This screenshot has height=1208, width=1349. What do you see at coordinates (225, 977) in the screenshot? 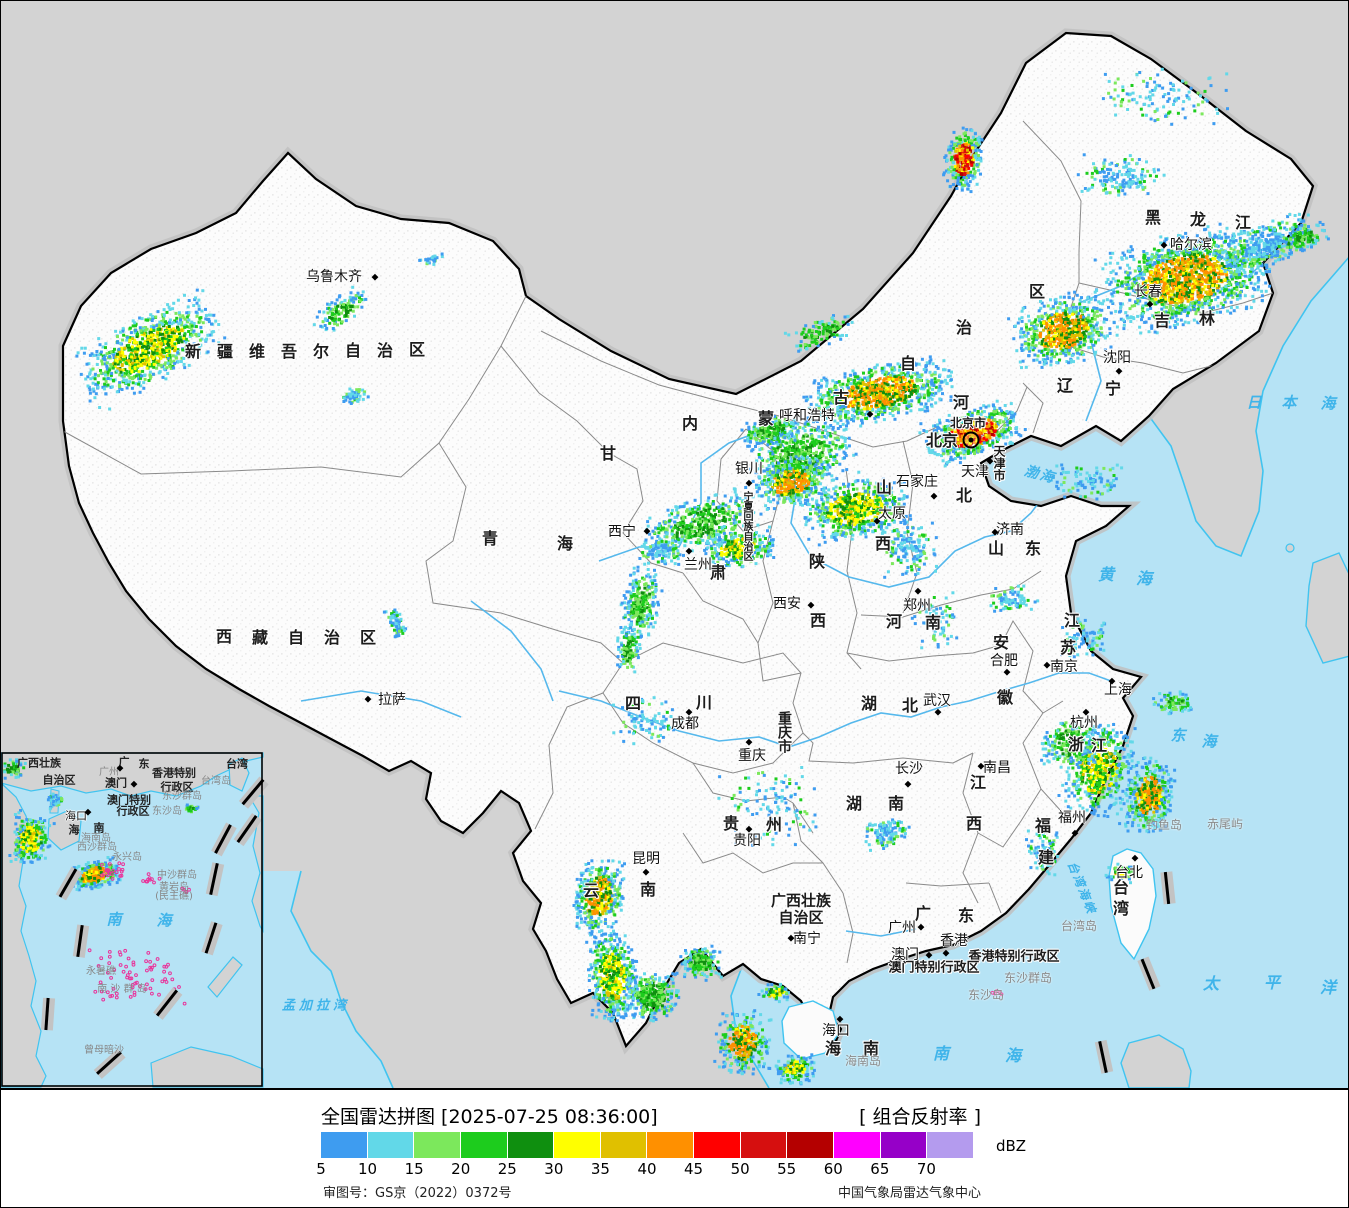
I see `inset-palawan` at bounding box center [225, 977].